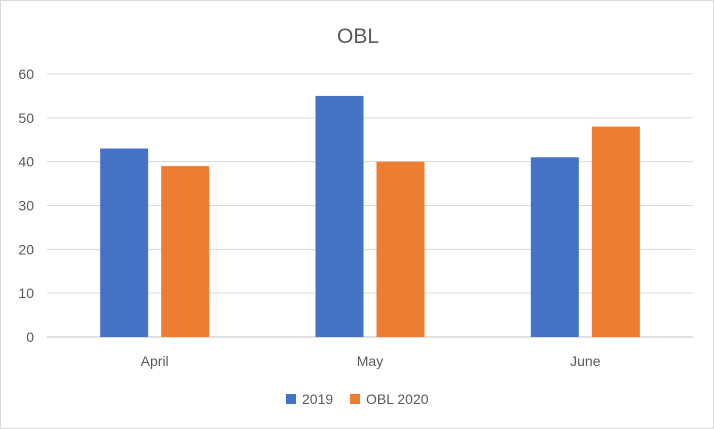 This screenshot has width=714, height=429. Describe the element at coordinates (400, 249) in the screenshot. I see `bar-obl-2020-may` at that location.